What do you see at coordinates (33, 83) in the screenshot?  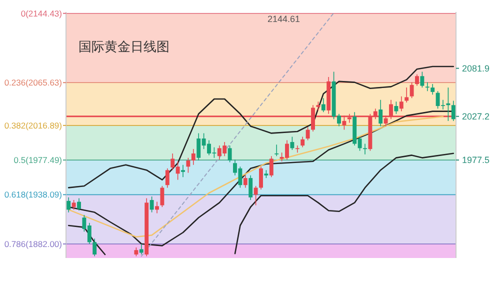 I see `ref-line-label: 0.236(2065.63)` at bounding box center [33, 83].